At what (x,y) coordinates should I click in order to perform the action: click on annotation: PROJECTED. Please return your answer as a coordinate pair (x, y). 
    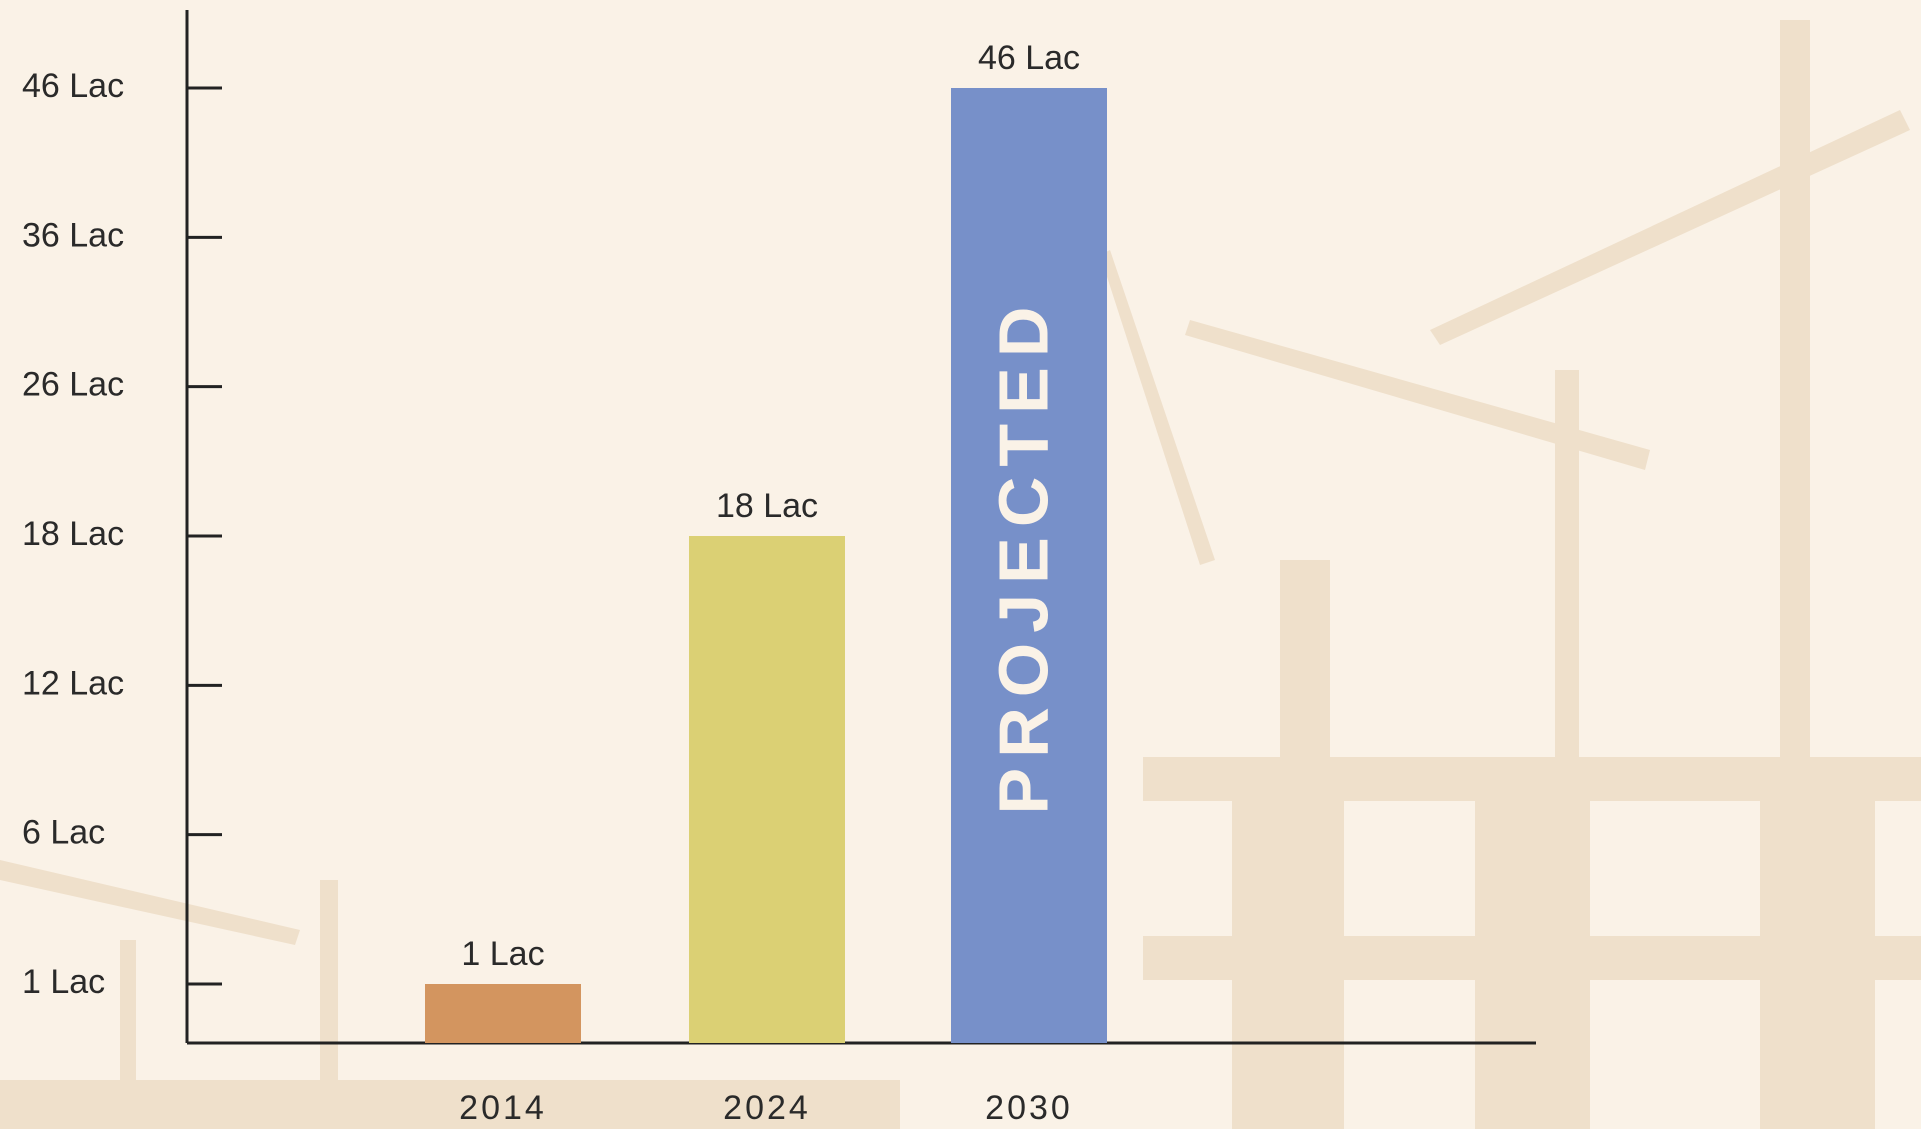
    Looking at the image, I should click on (1023, 556).